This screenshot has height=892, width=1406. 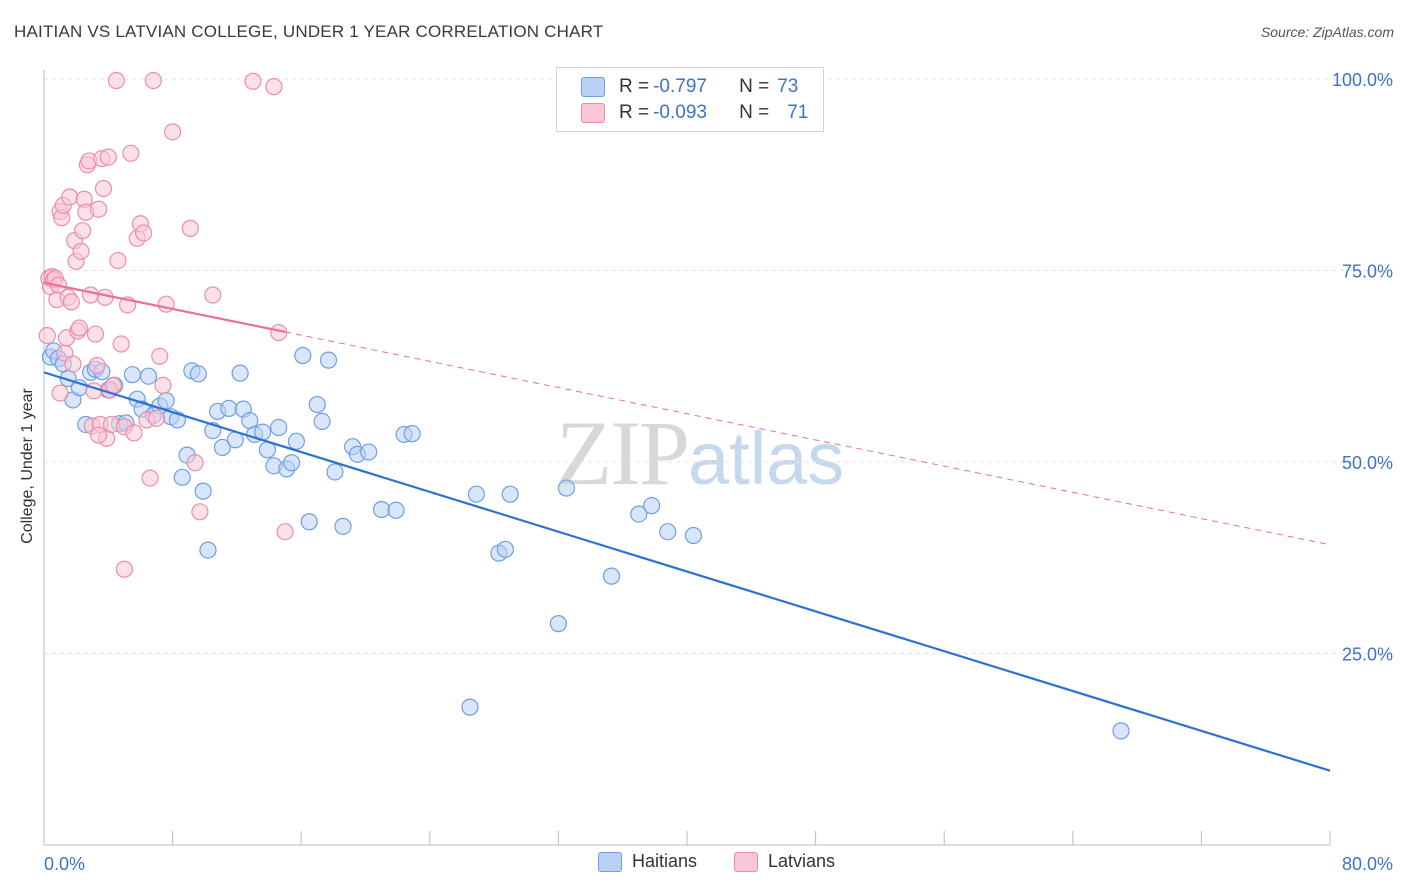 I want to click on y-tick-label: 50.0%, so click(x=1367, y=463).